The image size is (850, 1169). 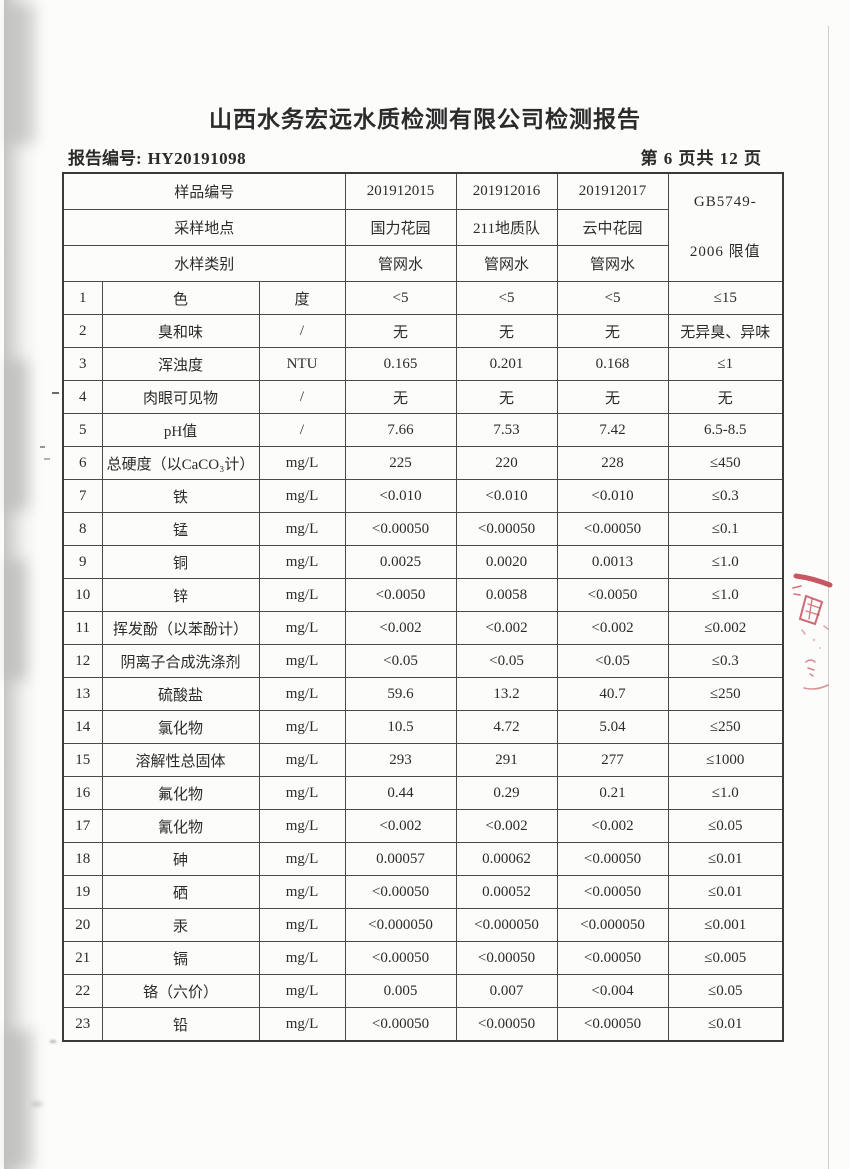 I want to click on red-stamp-fragment, so click(x=812, y=631).